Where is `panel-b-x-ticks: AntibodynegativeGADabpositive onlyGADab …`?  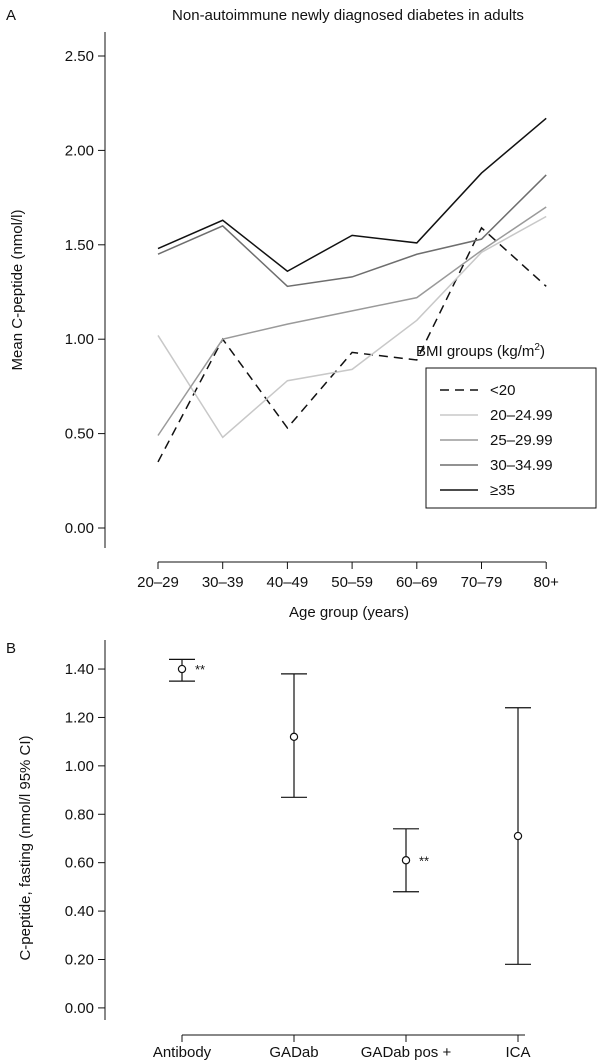
panel-b-x-ticks: AntibodynegativeGADabpositive onlyGADab … is located at coordinates (356, 1049).